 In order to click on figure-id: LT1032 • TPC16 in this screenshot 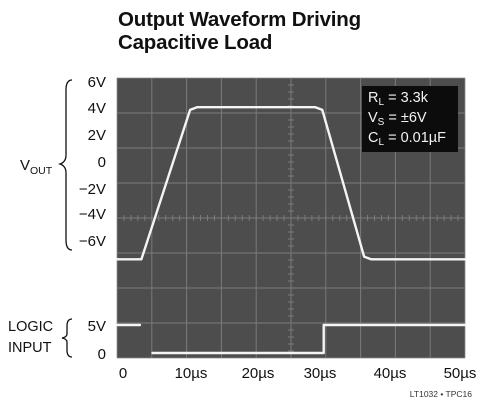, I will do `click(440, 394)`.